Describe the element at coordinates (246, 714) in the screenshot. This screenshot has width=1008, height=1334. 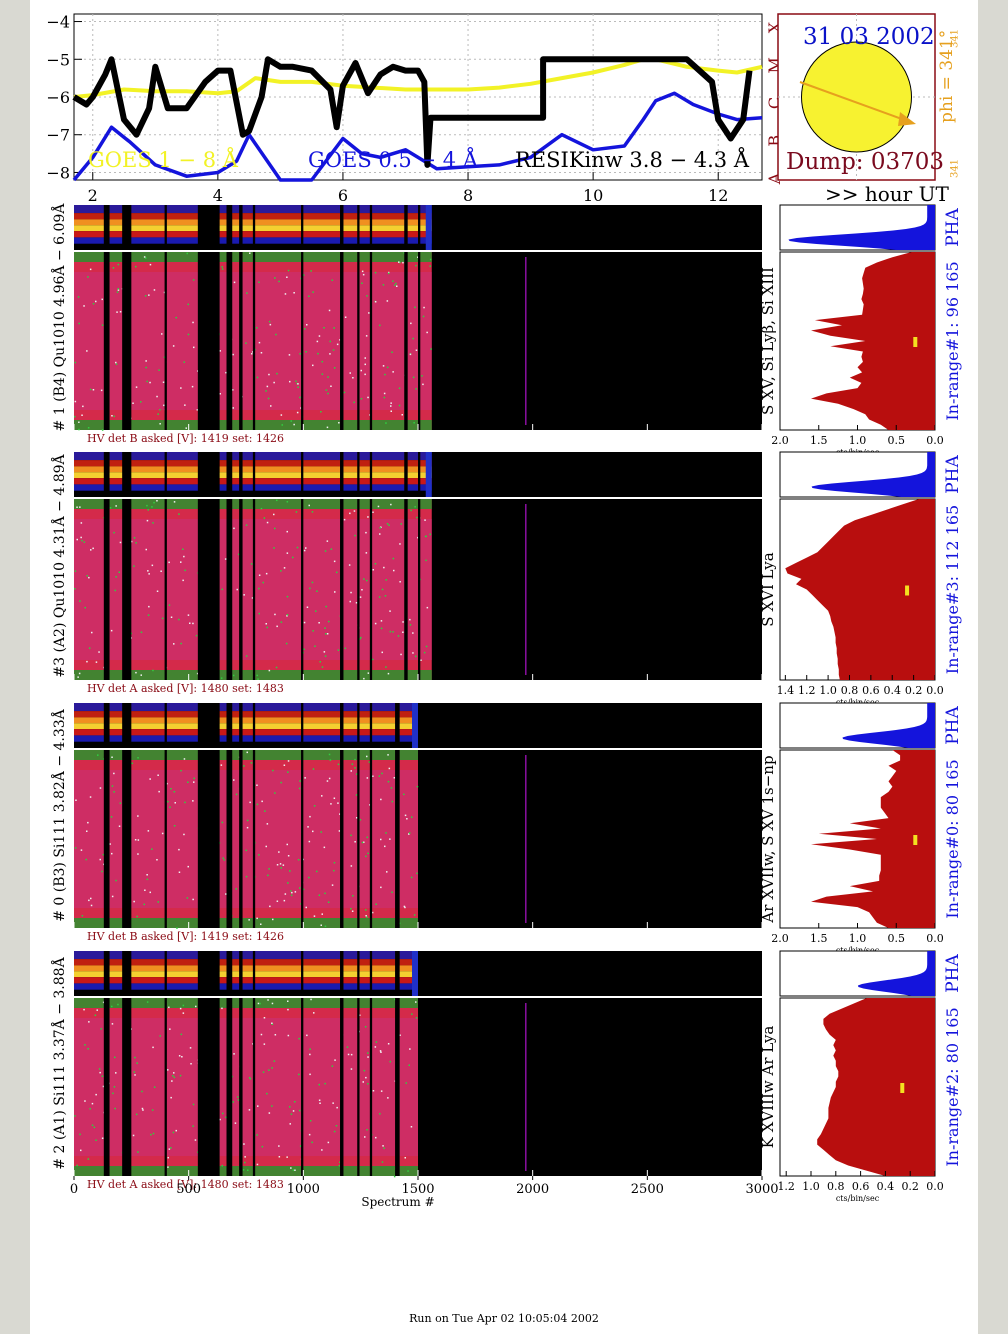
I see `pha-band` at that location.